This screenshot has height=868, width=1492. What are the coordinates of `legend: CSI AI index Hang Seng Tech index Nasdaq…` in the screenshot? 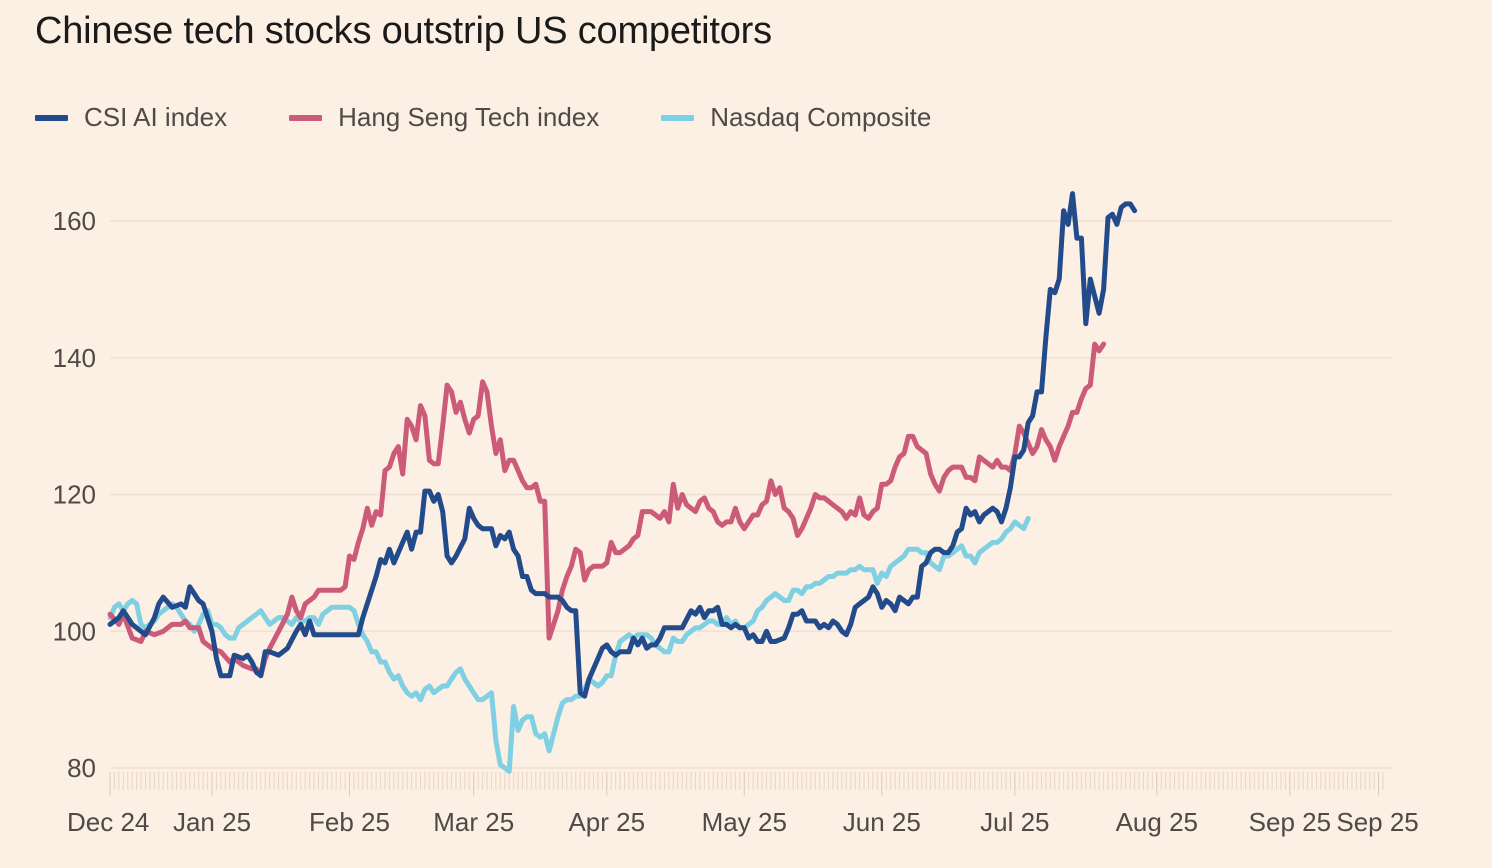 It's located at (514, 117).